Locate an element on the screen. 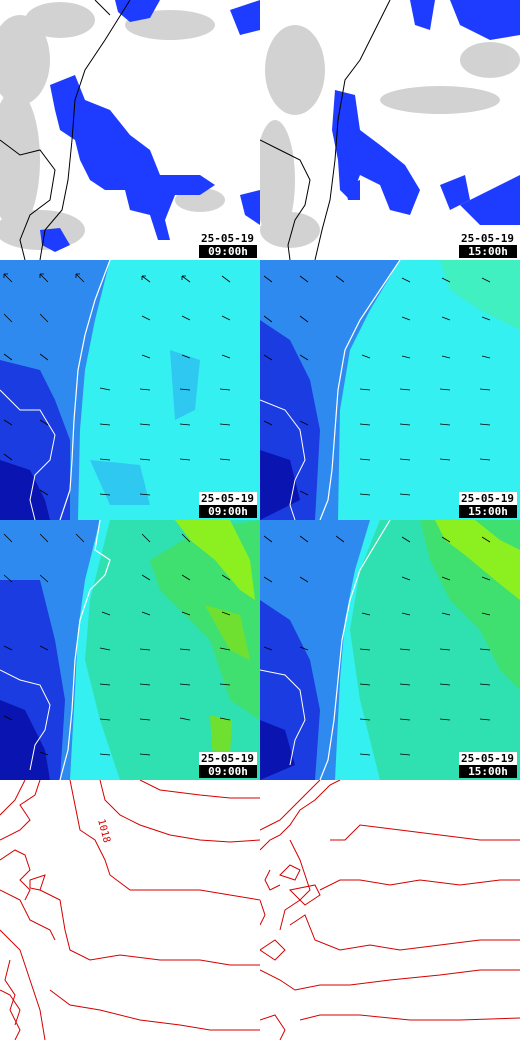 The image size is (520, 1040). gust-map-0900: 25-05-19 09:00h is located at coordinates (130, 650).